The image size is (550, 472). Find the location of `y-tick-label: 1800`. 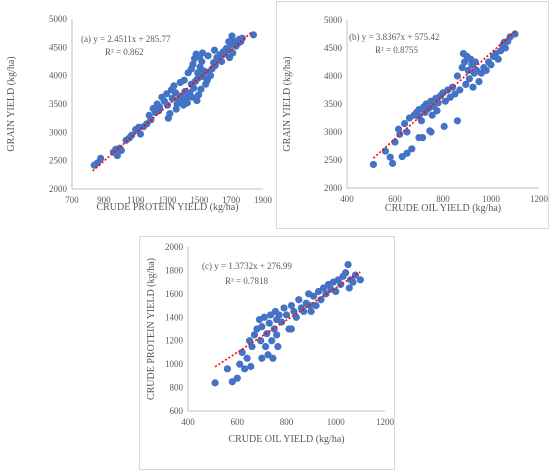

y-tick-label: 1800 is located at coordinates (174, 270).